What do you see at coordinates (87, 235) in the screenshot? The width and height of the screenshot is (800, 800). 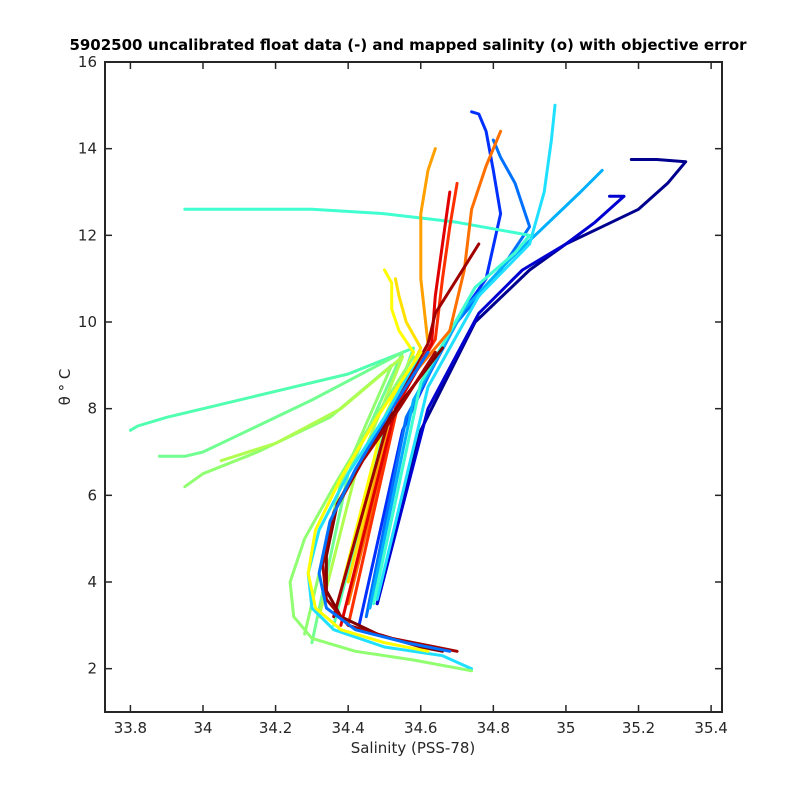 I see `y-tick-label: 12` at bounding box center [87, 235].